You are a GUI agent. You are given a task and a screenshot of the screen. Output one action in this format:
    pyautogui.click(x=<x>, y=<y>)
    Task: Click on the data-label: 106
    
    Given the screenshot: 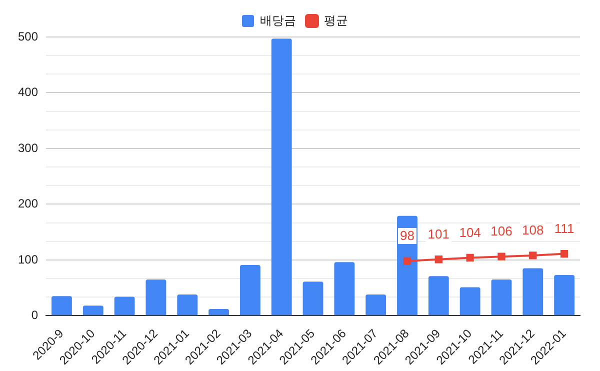 What is the action you would take?
    pyautogui.click(x=501, y=231)
    